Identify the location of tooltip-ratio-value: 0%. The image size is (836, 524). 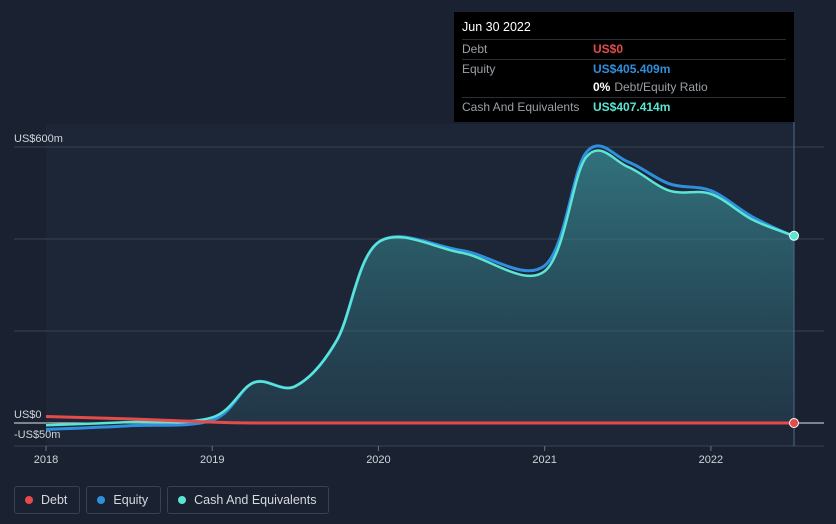
(602, 87).